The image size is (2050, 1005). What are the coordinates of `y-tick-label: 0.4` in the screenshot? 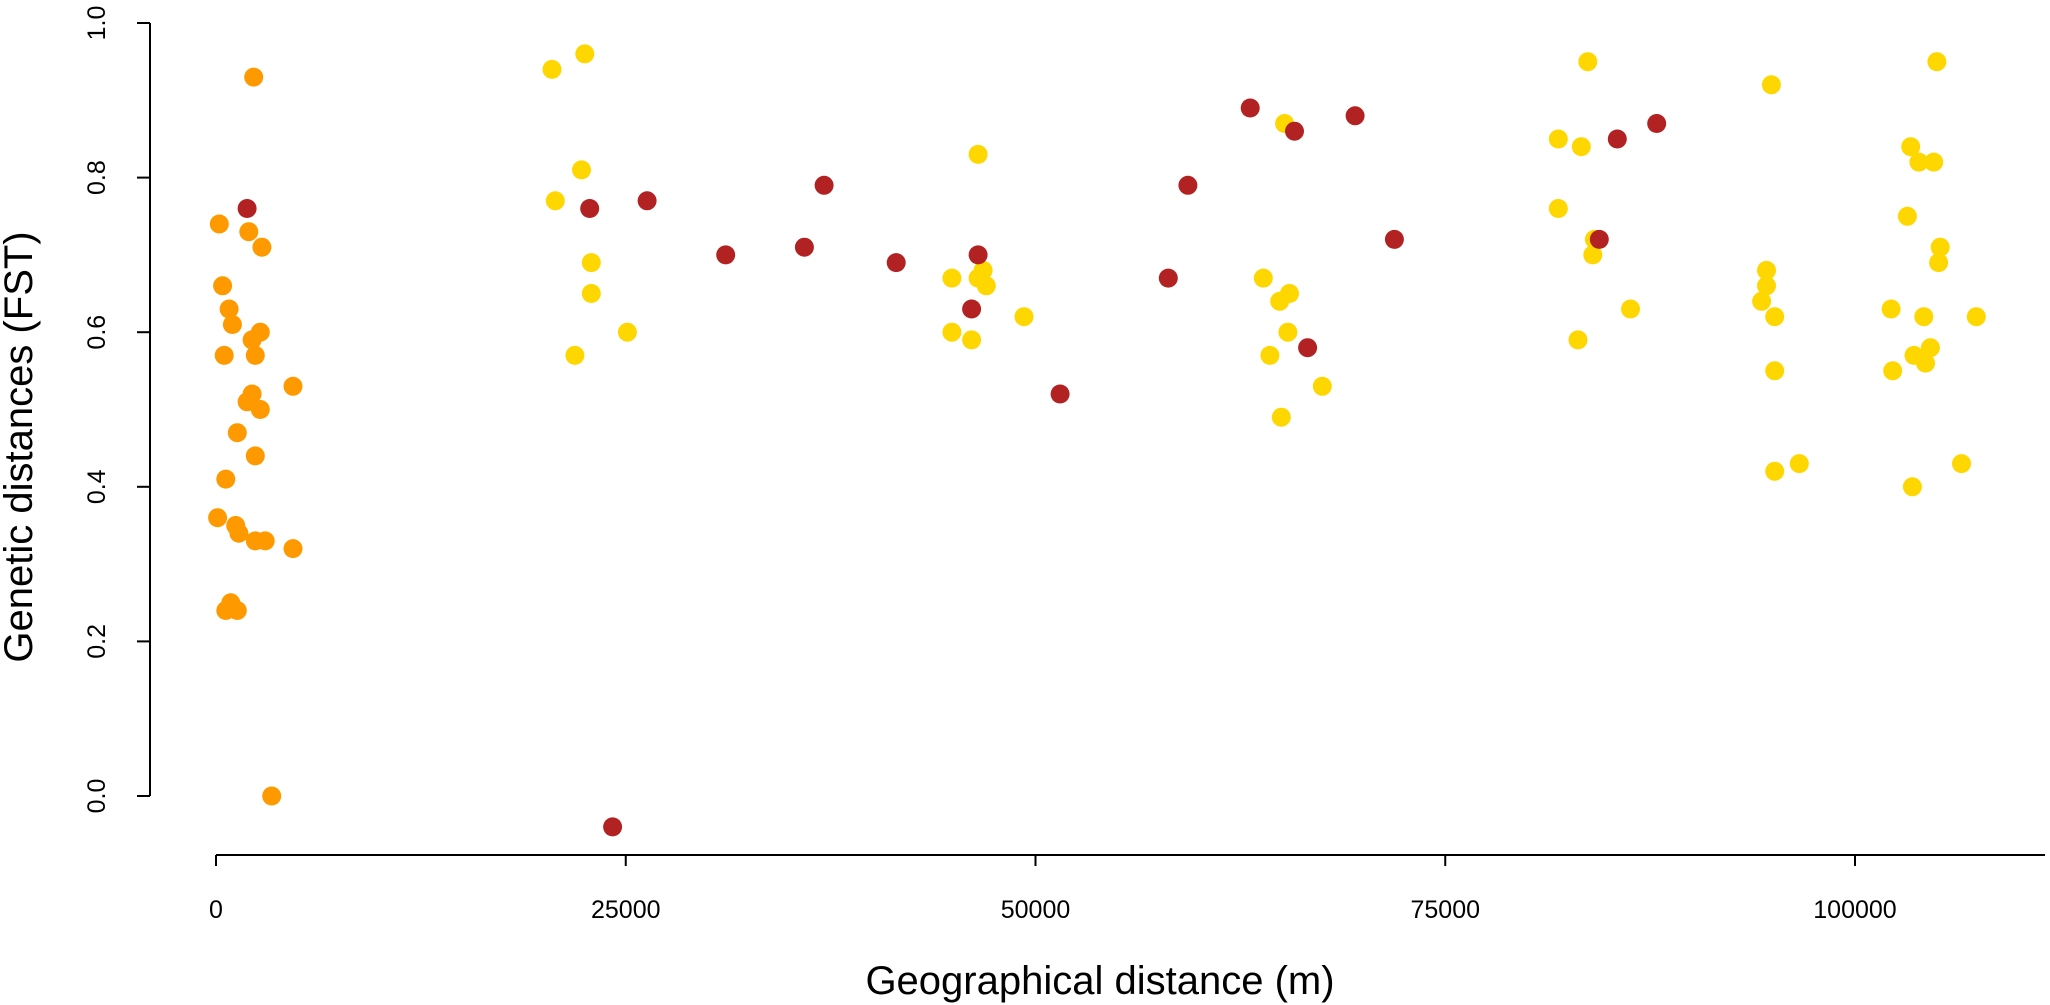 It's located at (97, 486).